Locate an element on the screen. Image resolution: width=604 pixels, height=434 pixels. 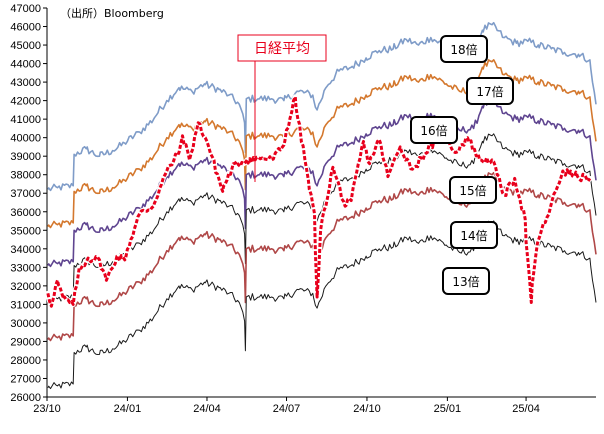
per-label-text: 17倍 is located at coordinates (489, 91).